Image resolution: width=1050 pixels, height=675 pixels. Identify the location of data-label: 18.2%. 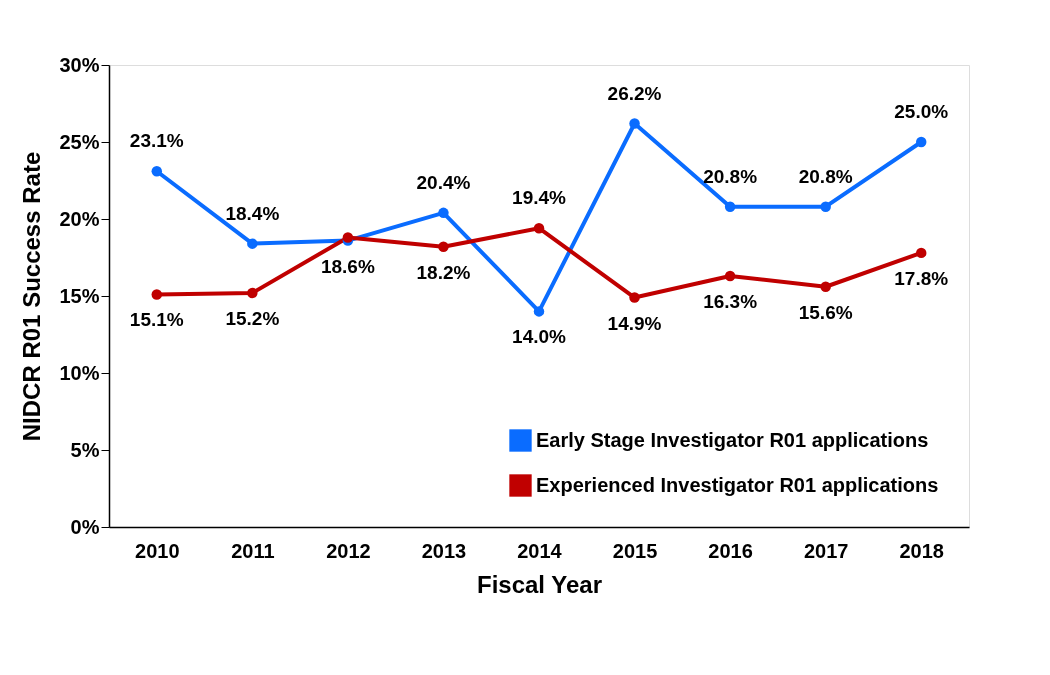
(443, 272).